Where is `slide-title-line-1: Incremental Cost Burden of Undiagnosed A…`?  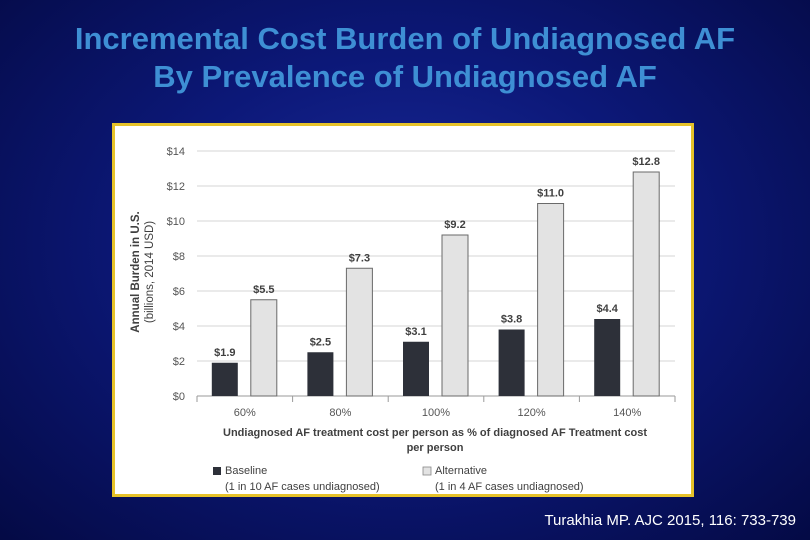
slide-title-line-1: Incremental Cost Burden of Undiagnosed A… is located at coordinates (405, 38).